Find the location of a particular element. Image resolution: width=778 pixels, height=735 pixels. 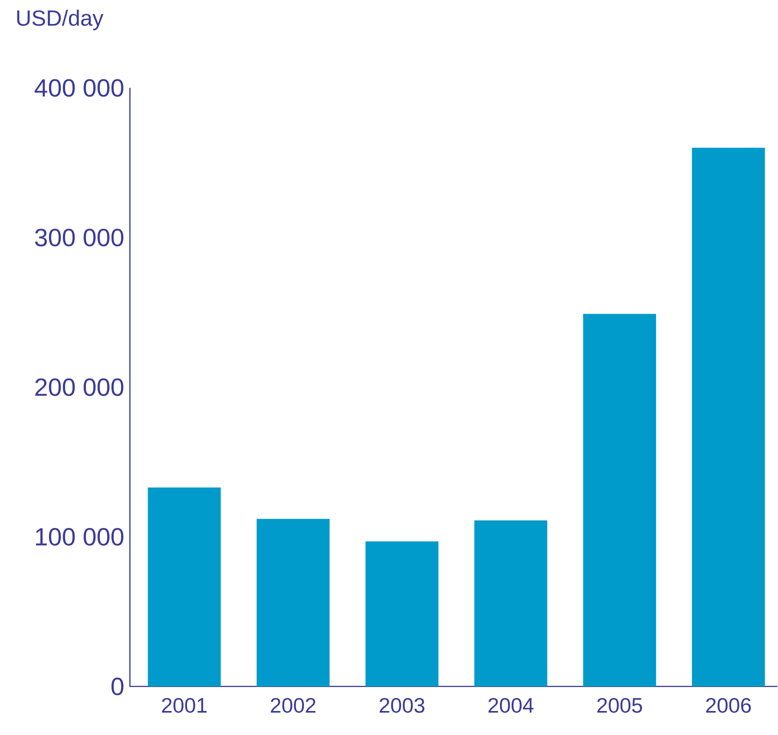

x-tick-label: 2003 is located at coordinates (402, 705).